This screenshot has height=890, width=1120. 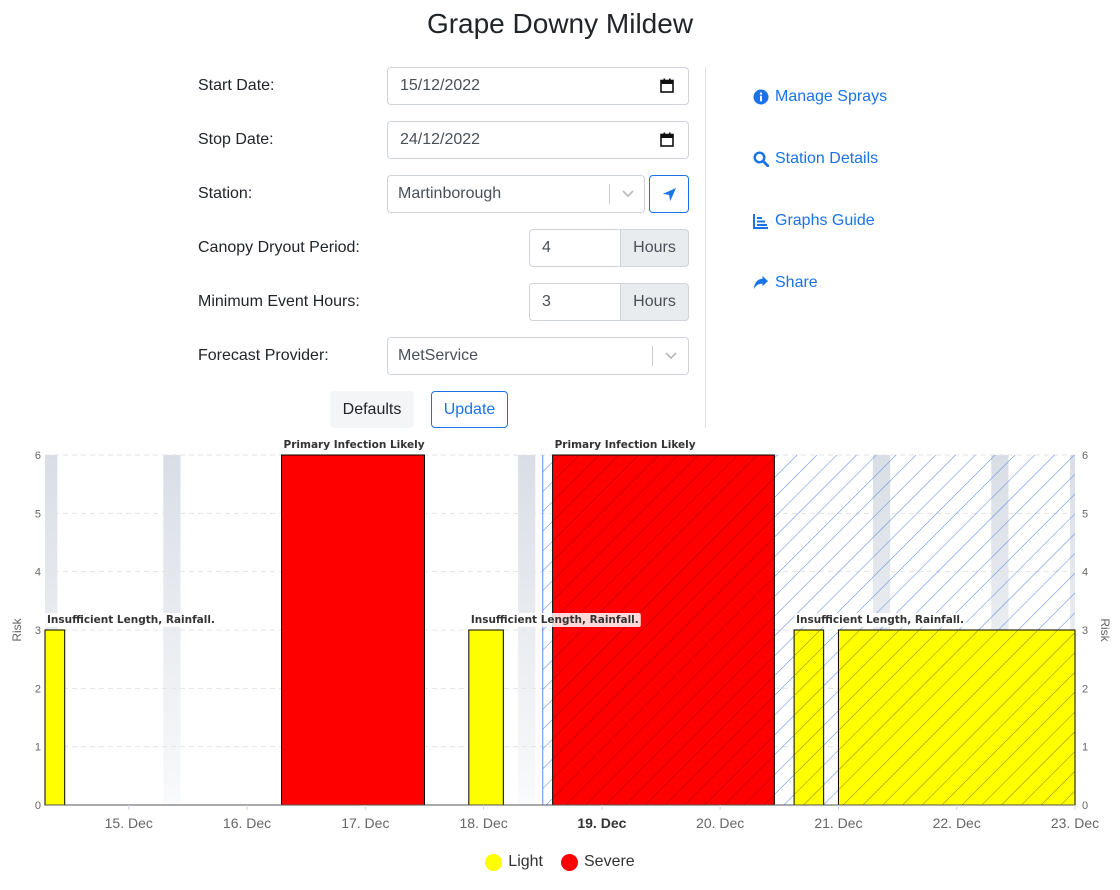 I want to click on share-link: Share, so click(x=785, y=283).